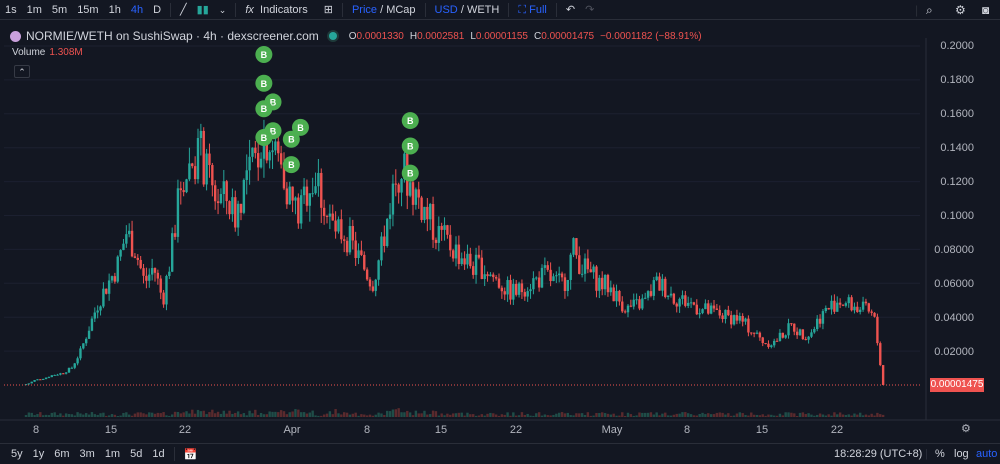 The width and height of the screenshot is (1000, 464). What do you see at coordinates (11, 9) in the screenshot?
I see `interval-1s: 1s` at bounding box center [11, 9].